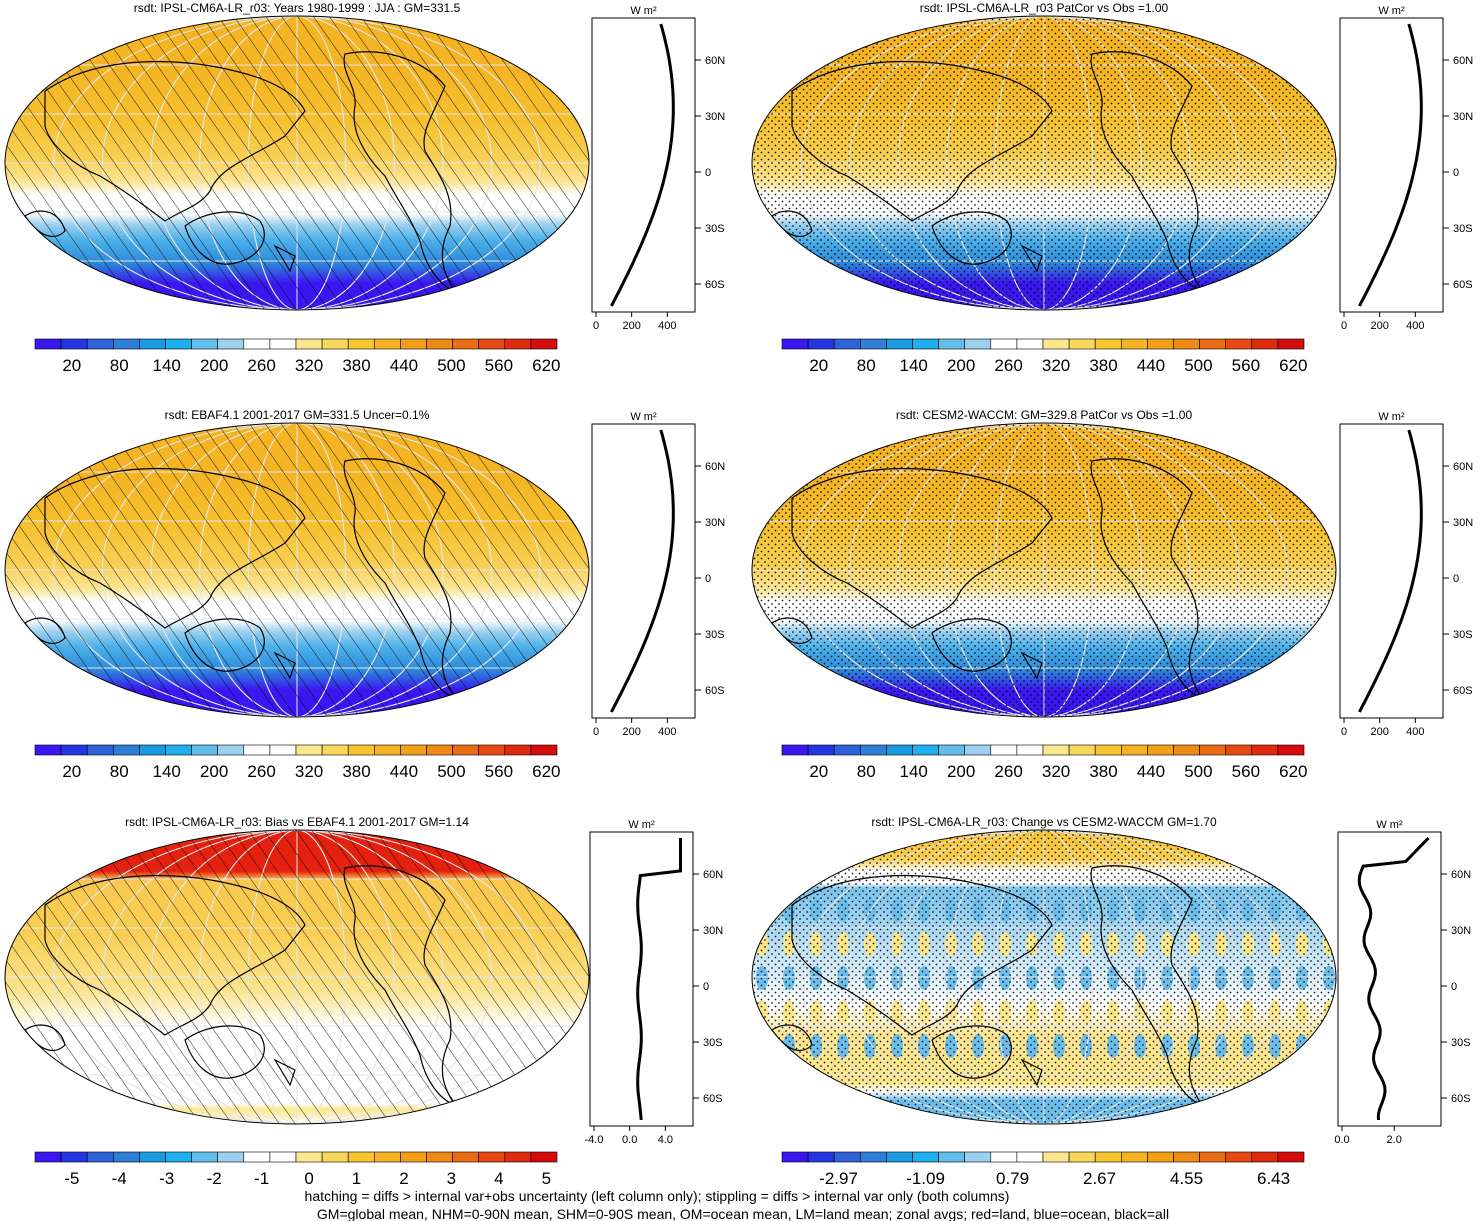 The height and width of the screenshot is (1221, 1483). Describe the element at coordinates (1415, 732) in the screenshot. I see `profile-x-label: 400` at that location.